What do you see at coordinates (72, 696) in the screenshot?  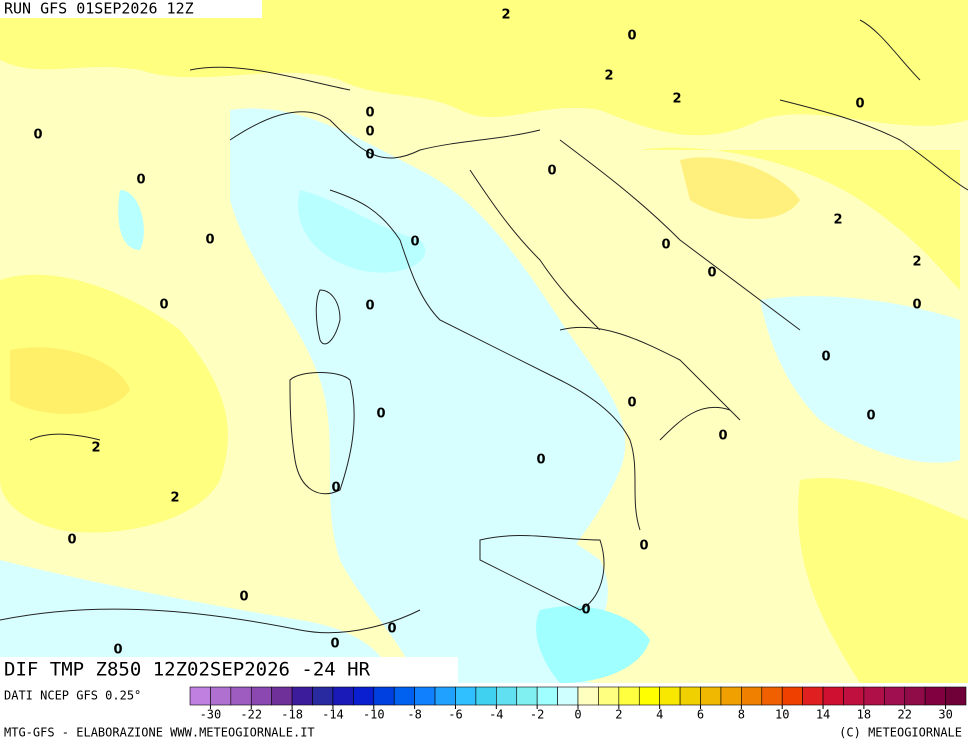 I see `source-label: DATI NCEP GFS 0.25°` at bounding box center [72, 696].